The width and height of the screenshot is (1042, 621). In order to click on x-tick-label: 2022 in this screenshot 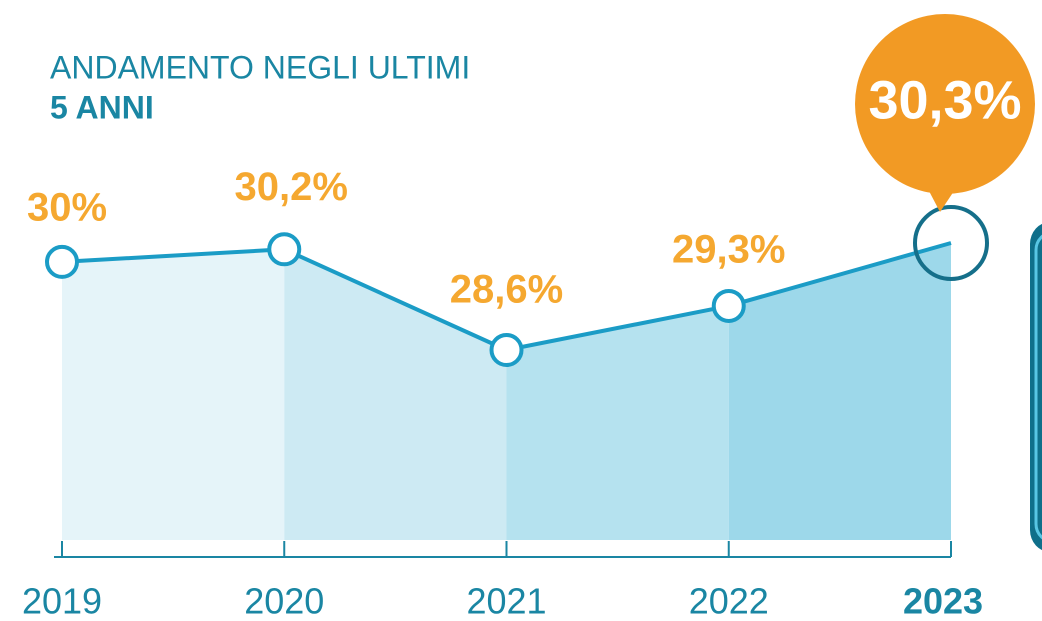, I will do `click(729, 601)`.